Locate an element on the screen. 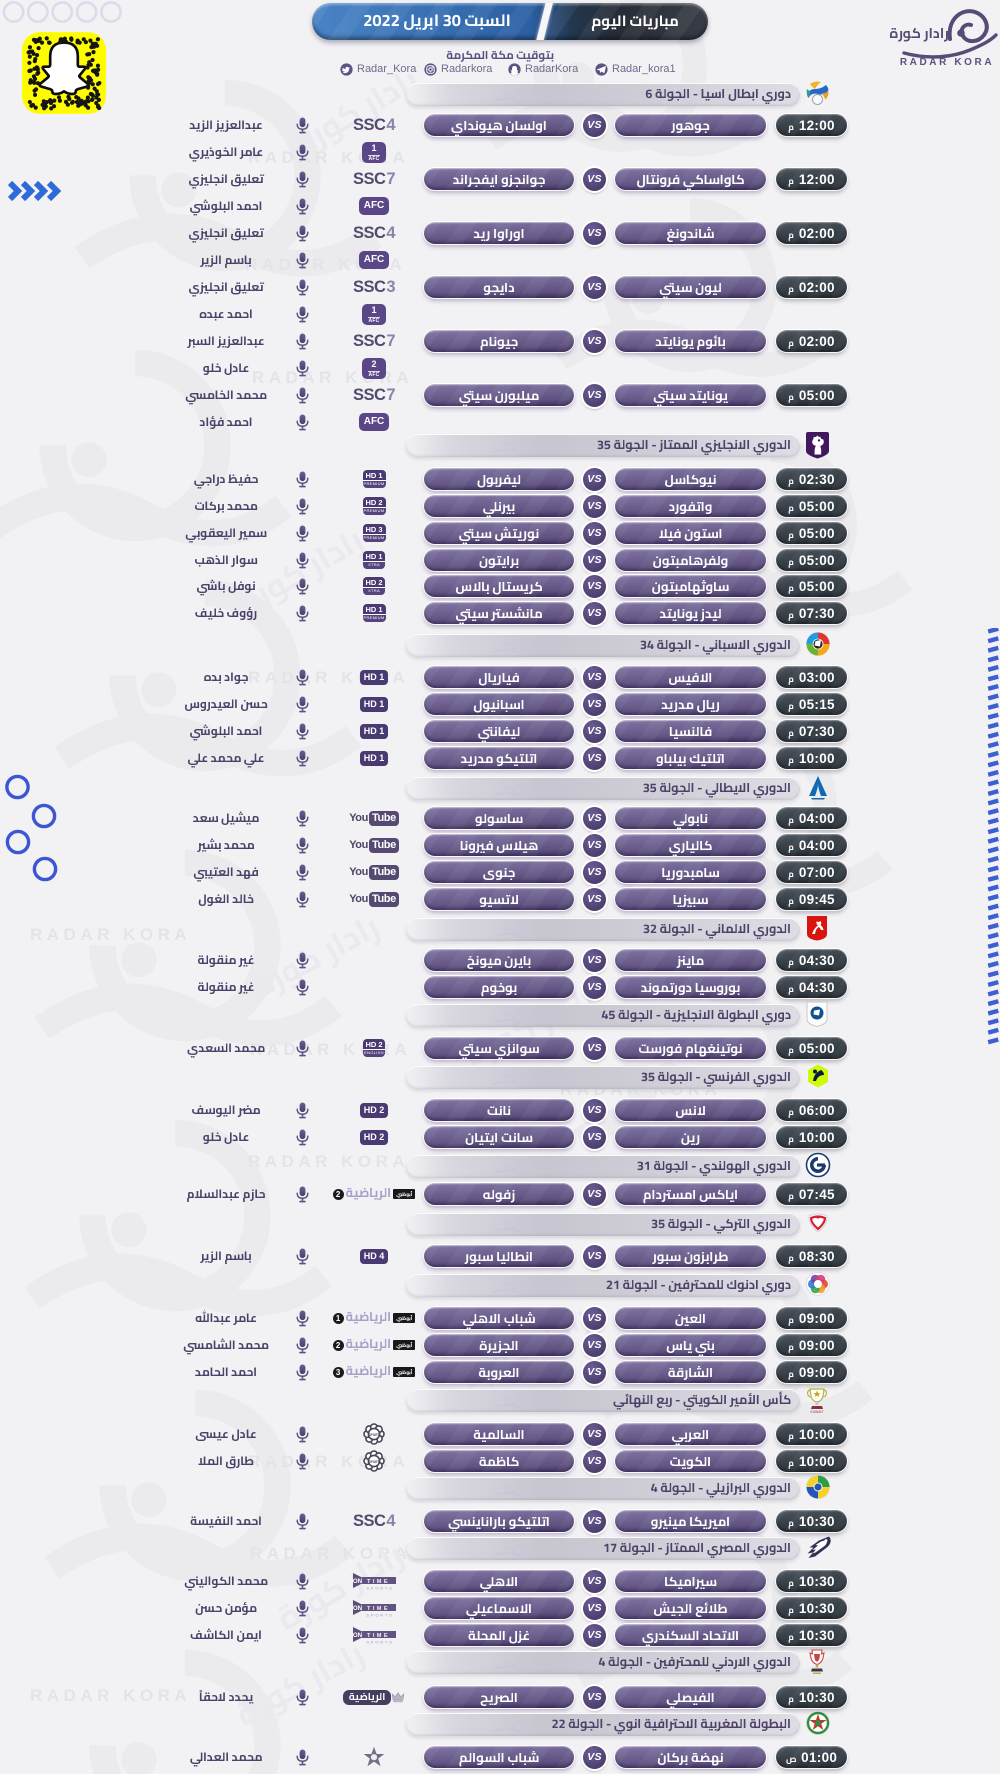 The height and width of the screenshot is (1774, 1000). svg-text: KUWAIT is located at coordinates (816, 1412).